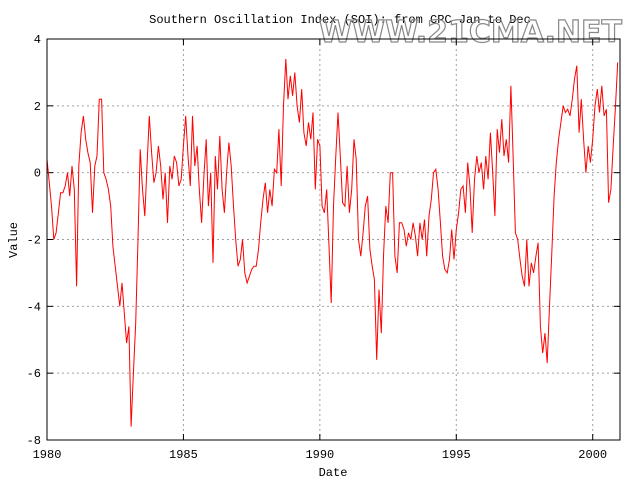  Describe the element at coordinates (34, 441) in the screenshot. I see `y-tick-label: -8` at that location.